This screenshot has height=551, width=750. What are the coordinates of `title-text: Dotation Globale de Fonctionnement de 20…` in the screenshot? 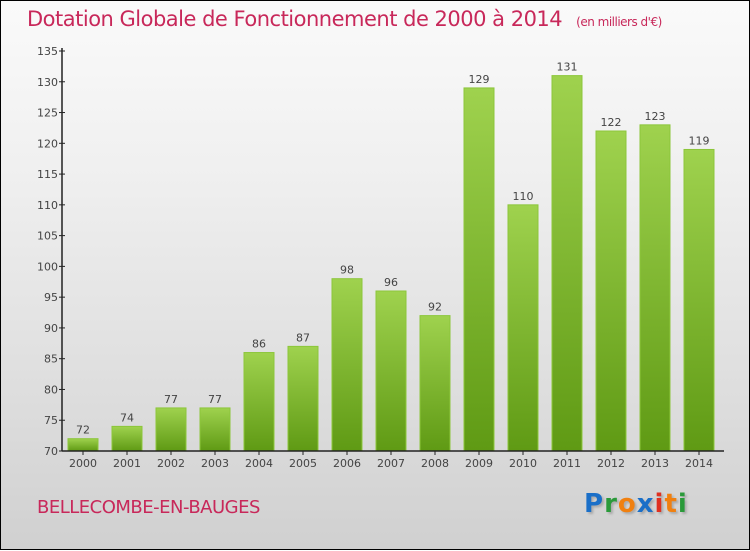 It's located at (295, 19).